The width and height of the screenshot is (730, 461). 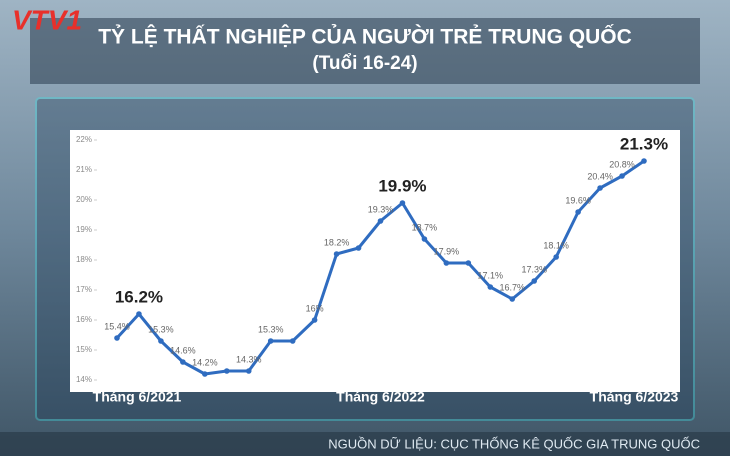 I want to click on value-label: 16%, so click(x=315, y=308).